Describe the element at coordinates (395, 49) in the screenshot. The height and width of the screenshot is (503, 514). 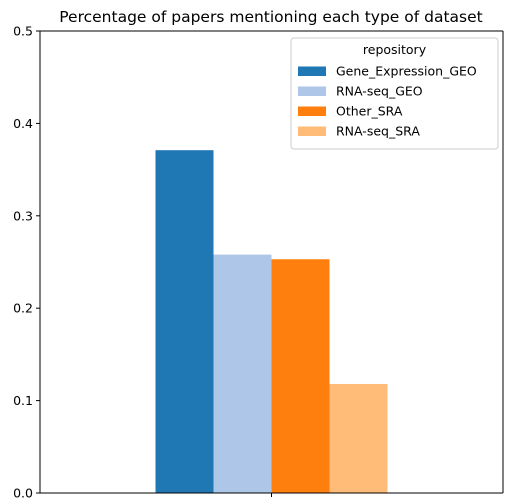
I see `legend-title: repository` at that location.